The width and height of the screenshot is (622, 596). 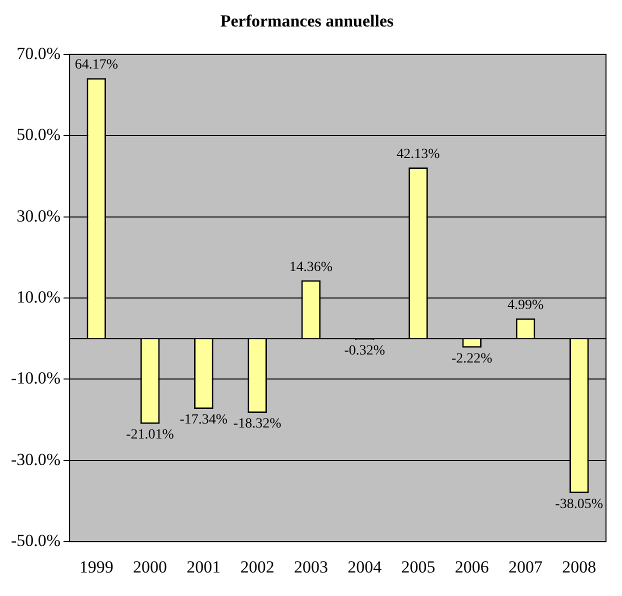 What do you see at coordinates (526, 566) in the screenshot?
I see `x-tick-label: 2007` at bounding box center [526, 566].